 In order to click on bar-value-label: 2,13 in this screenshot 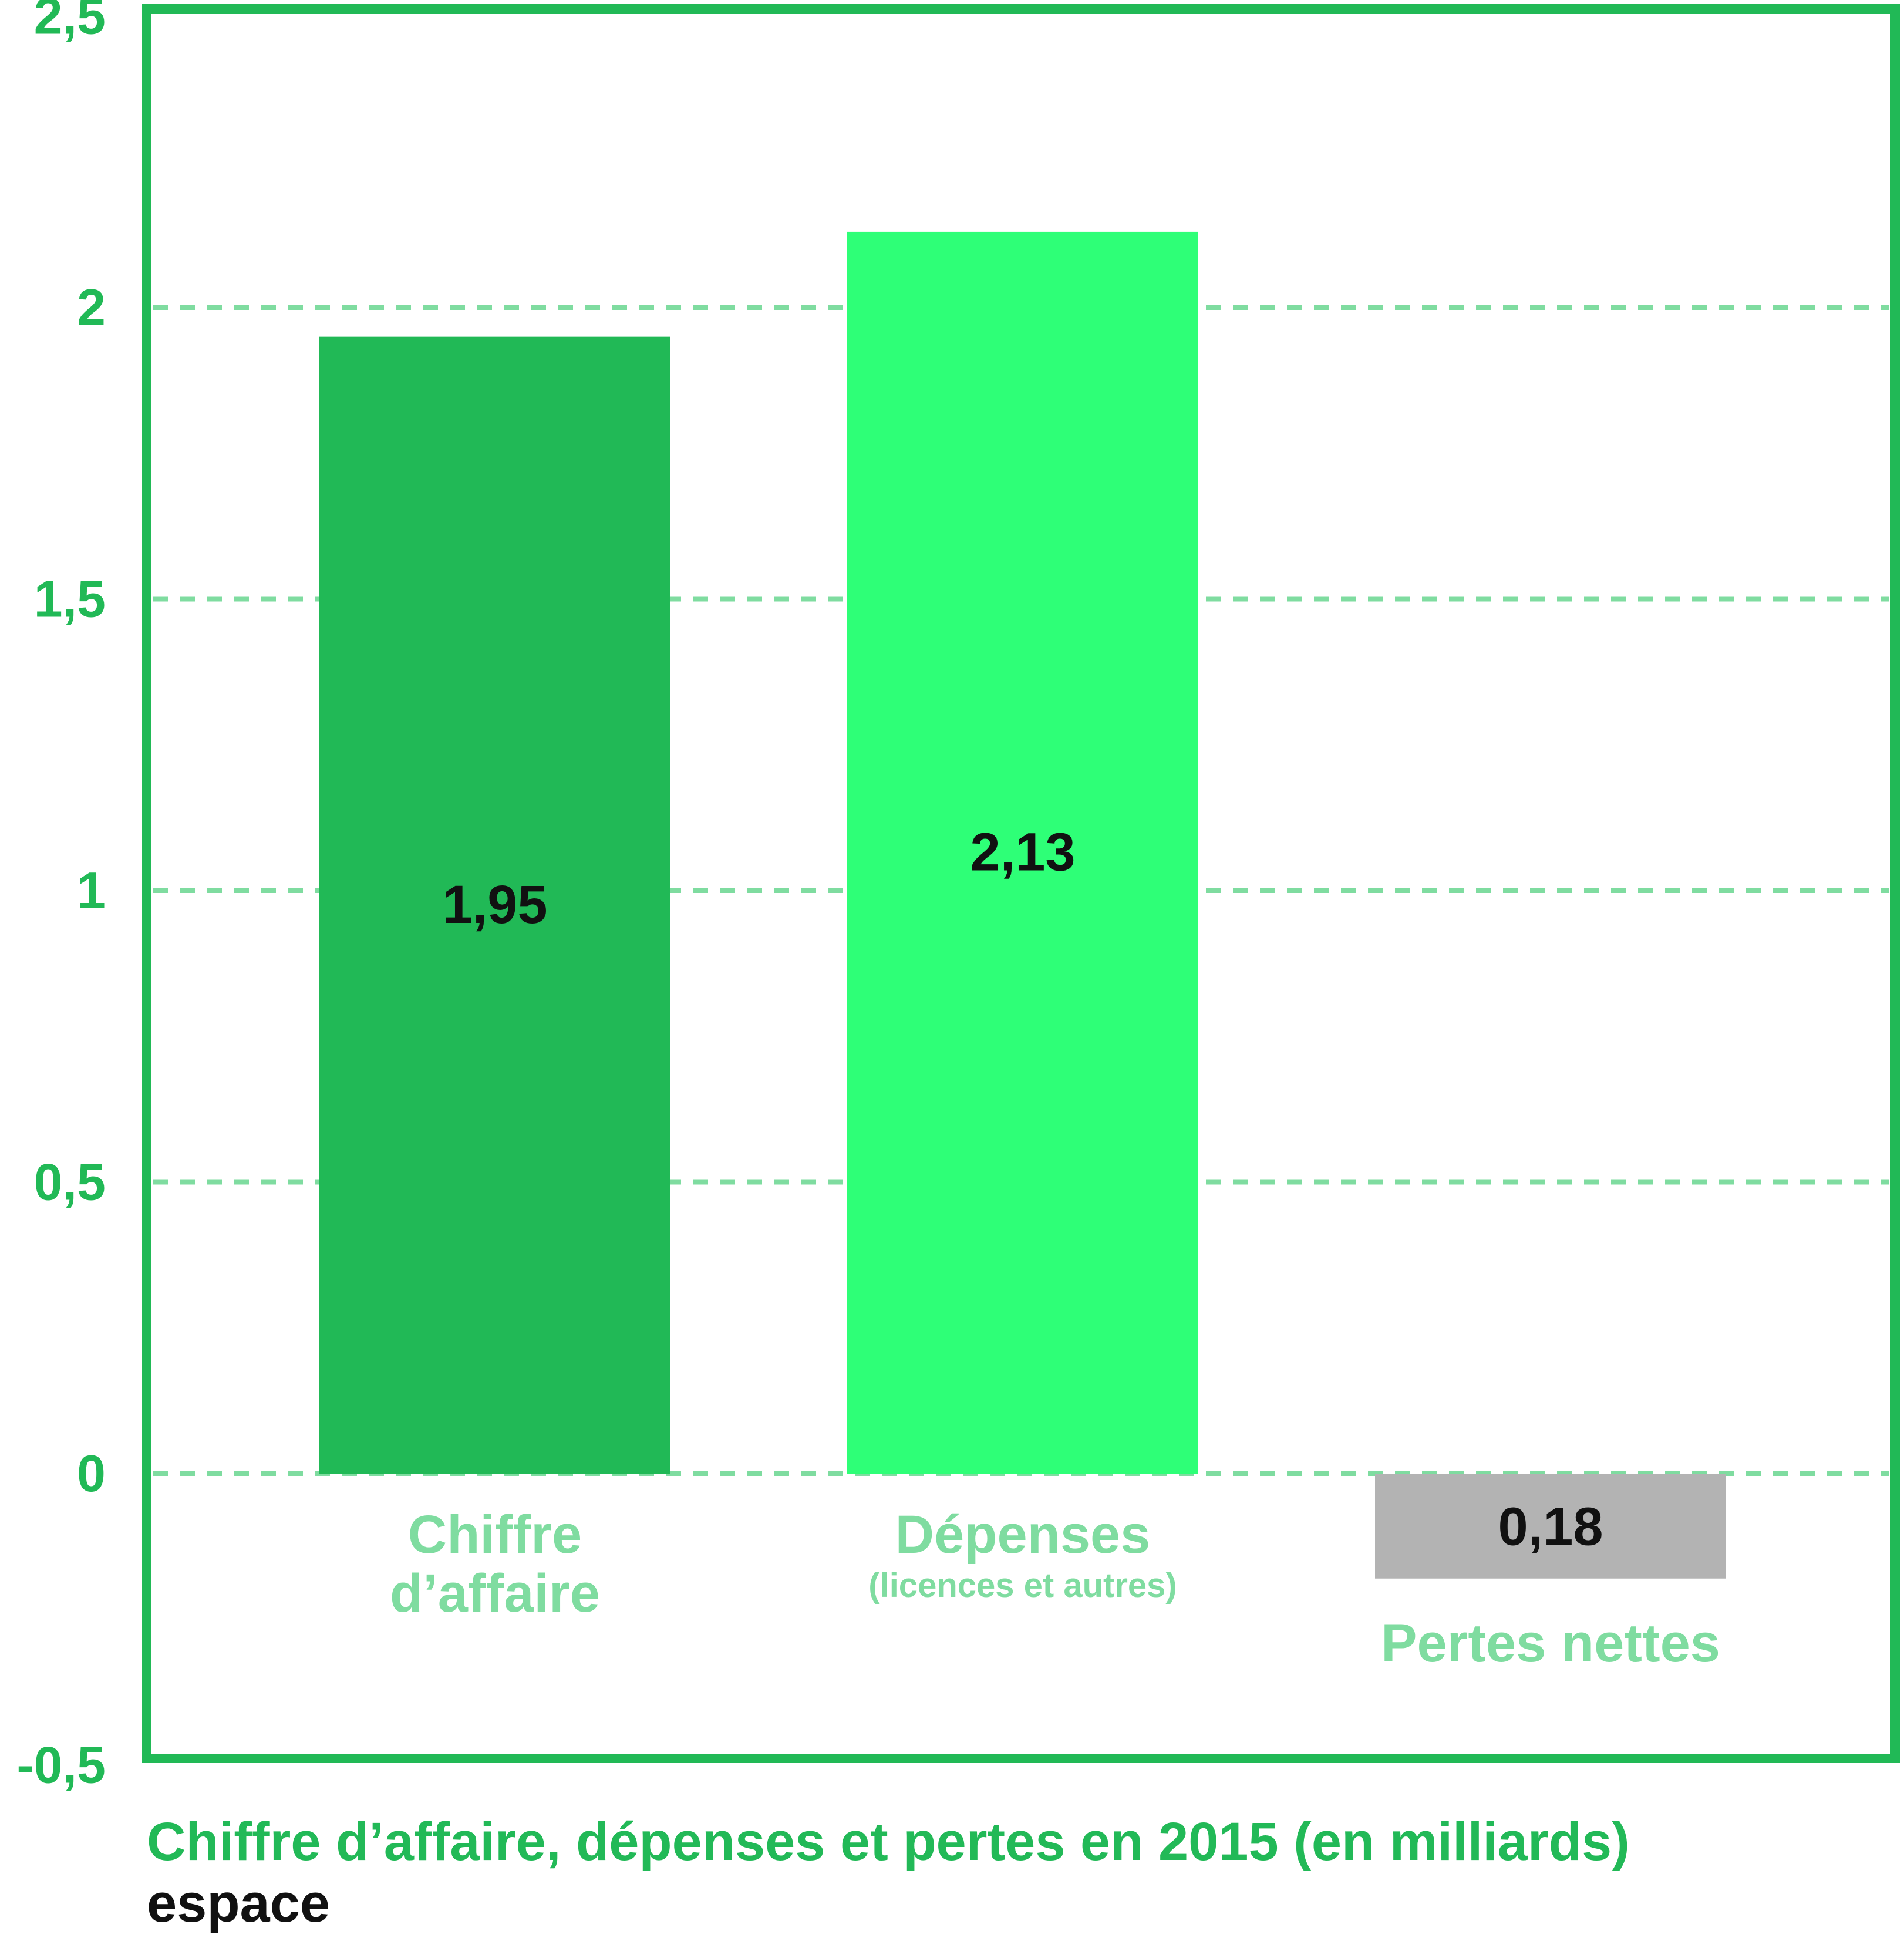, I will do `click(1022, 852)`.